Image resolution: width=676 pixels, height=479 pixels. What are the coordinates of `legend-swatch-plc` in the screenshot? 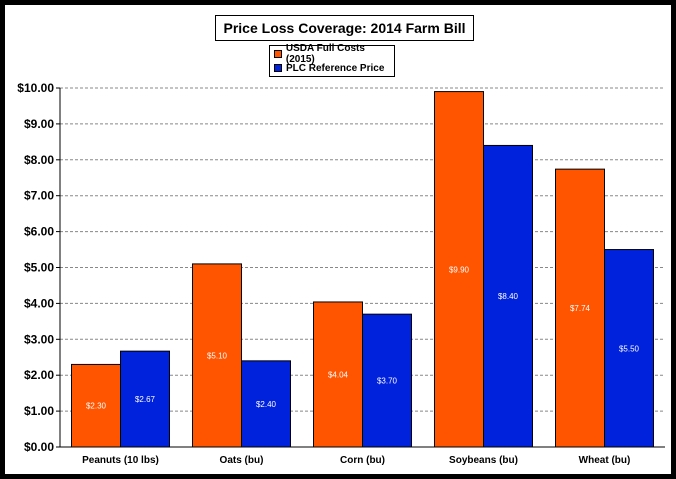 It's located at (278, 68).